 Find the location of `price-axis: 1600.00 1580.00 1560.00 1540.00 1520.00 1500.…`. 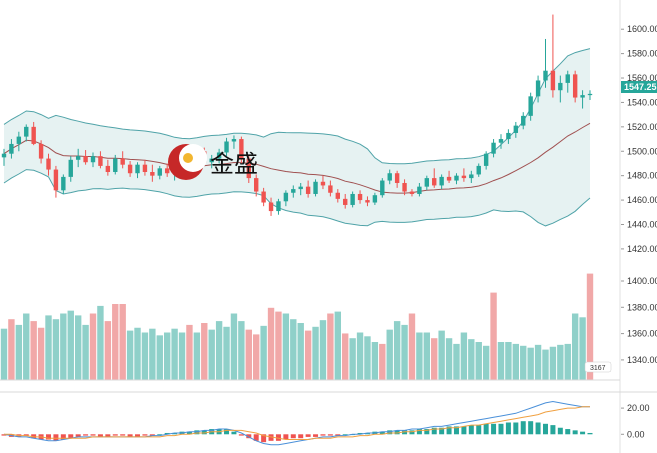

price-axis: 1600.00 1580.00 1560.00 1540.00 1520.00 1500.… is located at coordinates (638, 226).